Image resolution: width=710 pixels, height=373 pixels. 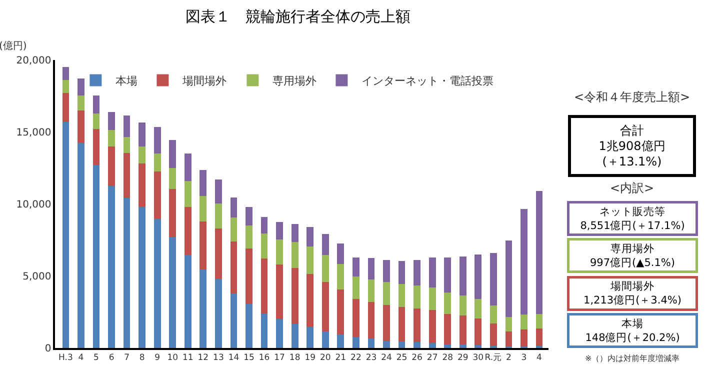 What do you see at coordinates (188, 357) in the screenshot?
I see `x-tick-label: 11` at bounding box center [188, 357].